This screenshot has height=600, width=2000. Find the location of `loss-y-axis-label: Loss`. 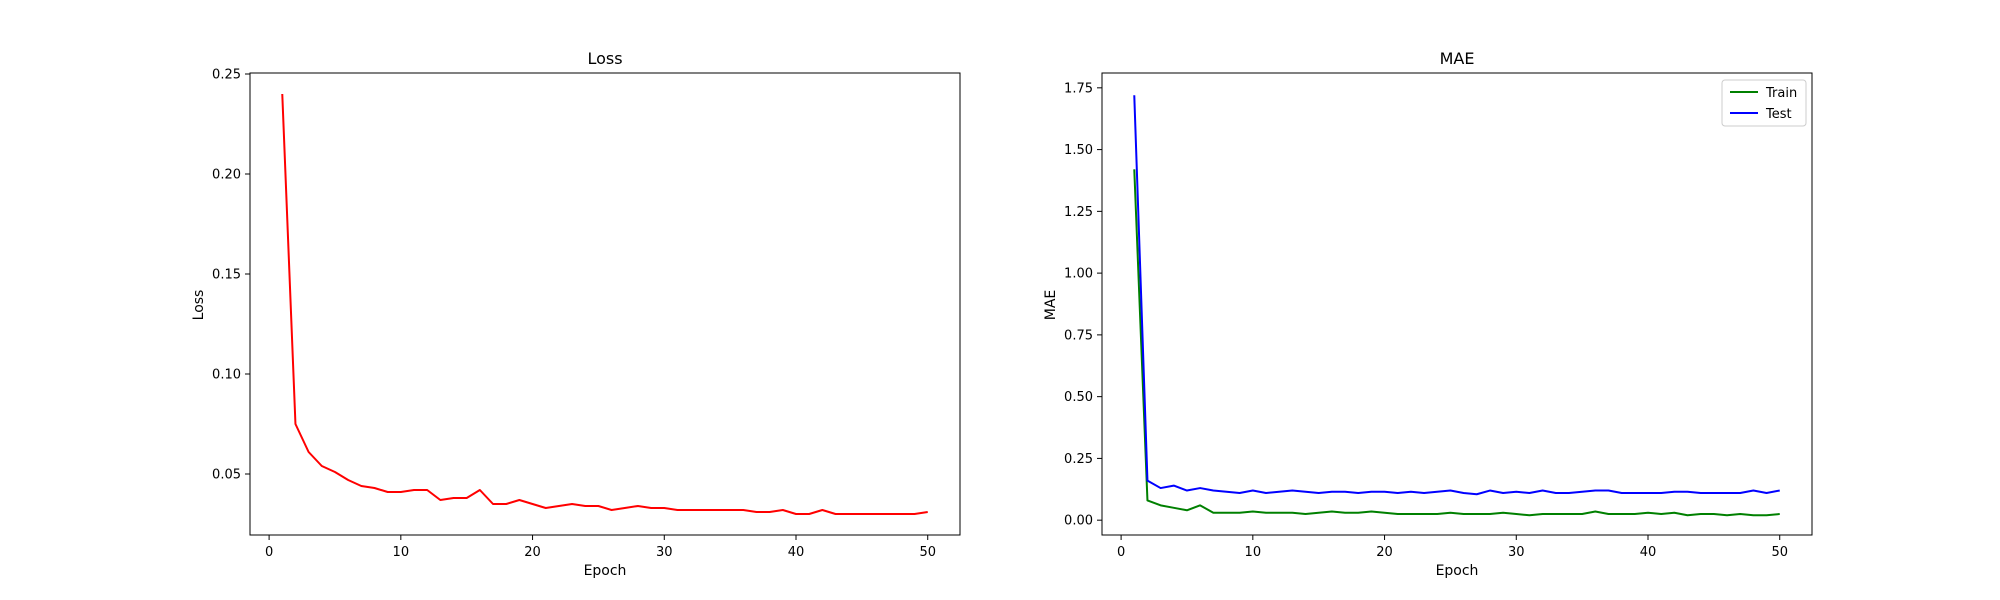

loss-y-axis-label: Loss is located at coordinates (199, 305).